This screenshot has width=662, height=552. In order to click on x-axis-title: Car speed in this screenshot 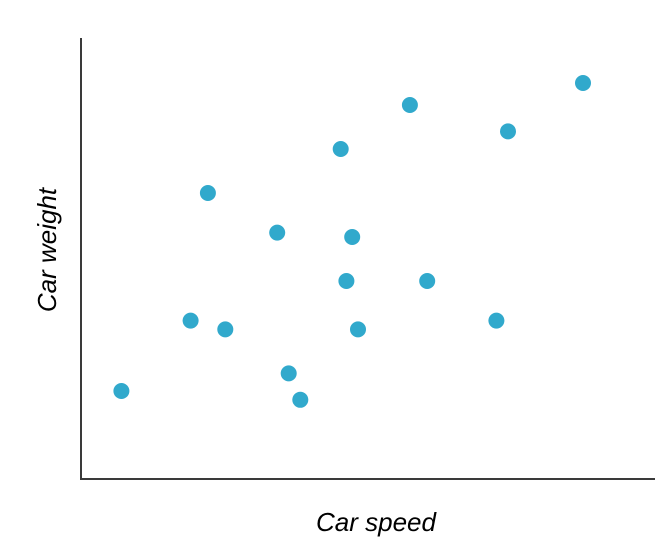, I will do `click(376, 522)`.